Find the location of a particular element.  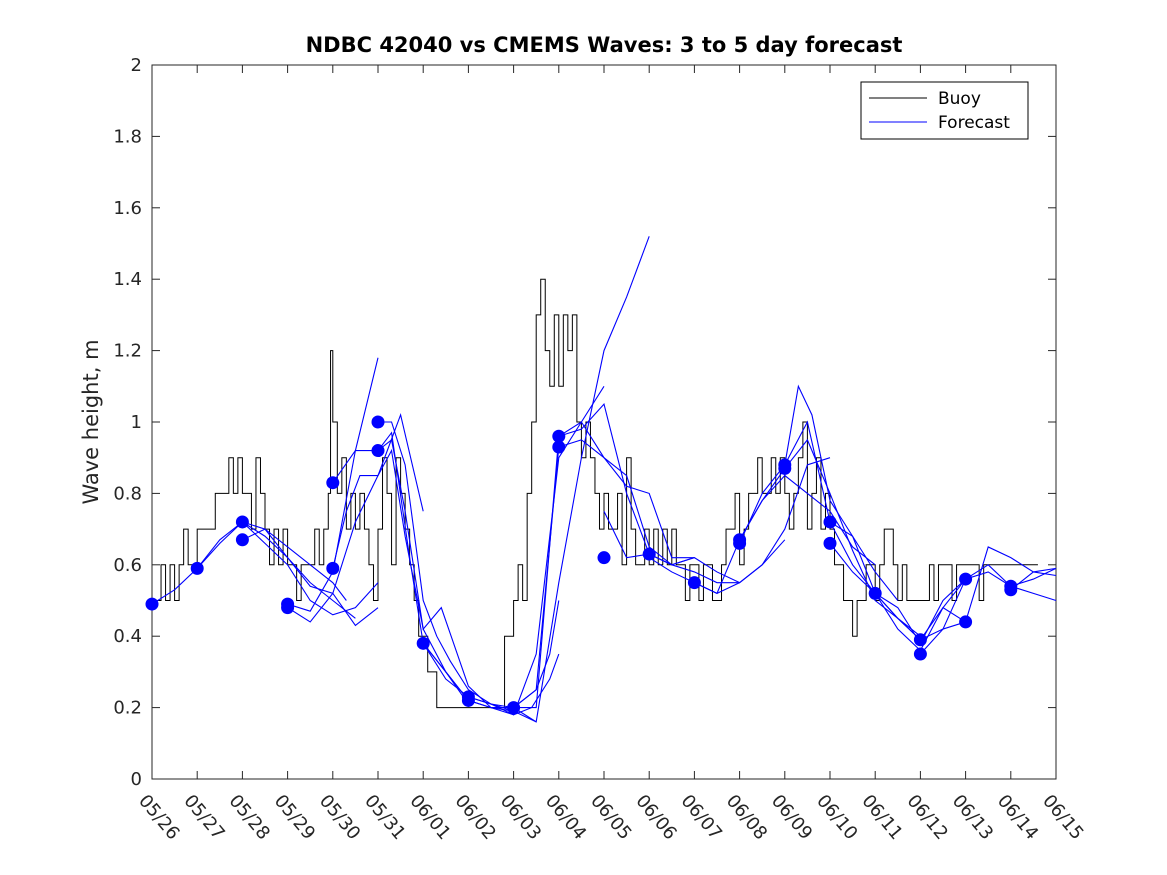

y-tick-label: 2 is located at coordinates (136, 65).